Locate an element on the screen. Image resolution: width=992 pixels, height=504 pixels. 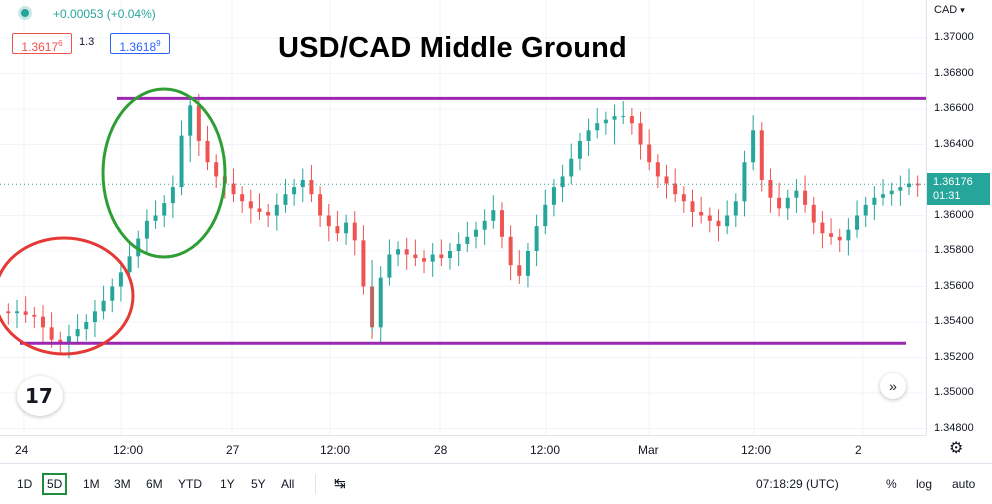
timeframe-1m: 1M is located at coordinates (91, 484).